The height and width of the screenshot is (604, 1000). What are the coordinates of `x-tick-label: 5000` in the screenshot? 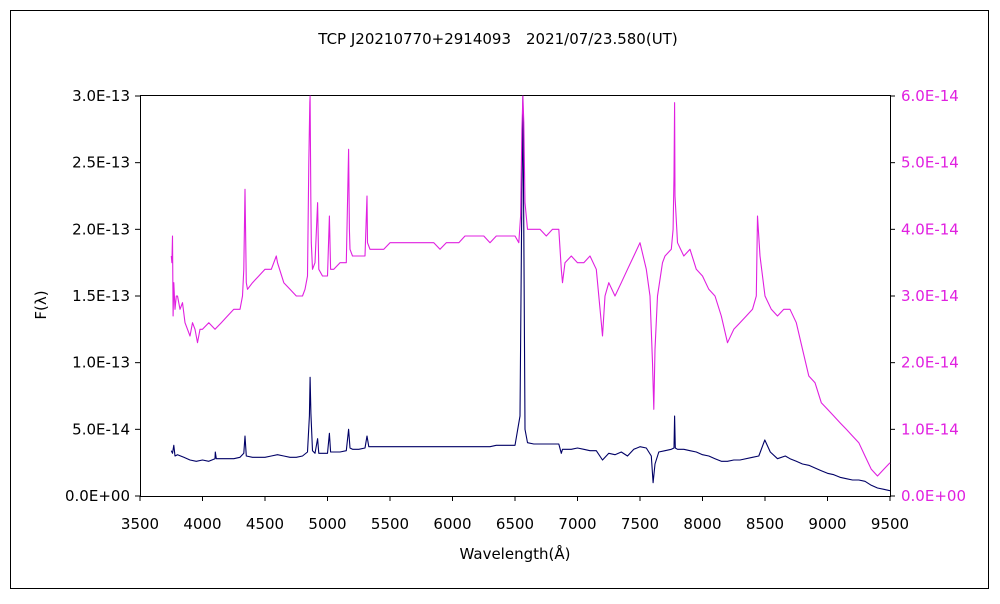 It's located at (327, 524).